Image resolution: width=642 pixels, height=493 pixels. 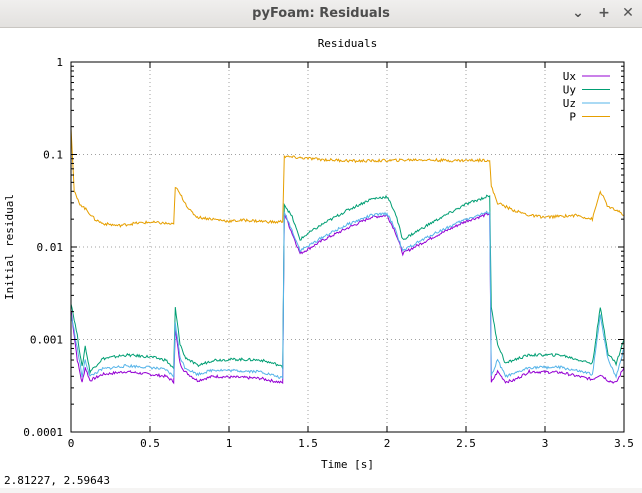 I want to click on y-tick-label: 0.001, so click(x=46, y=340).